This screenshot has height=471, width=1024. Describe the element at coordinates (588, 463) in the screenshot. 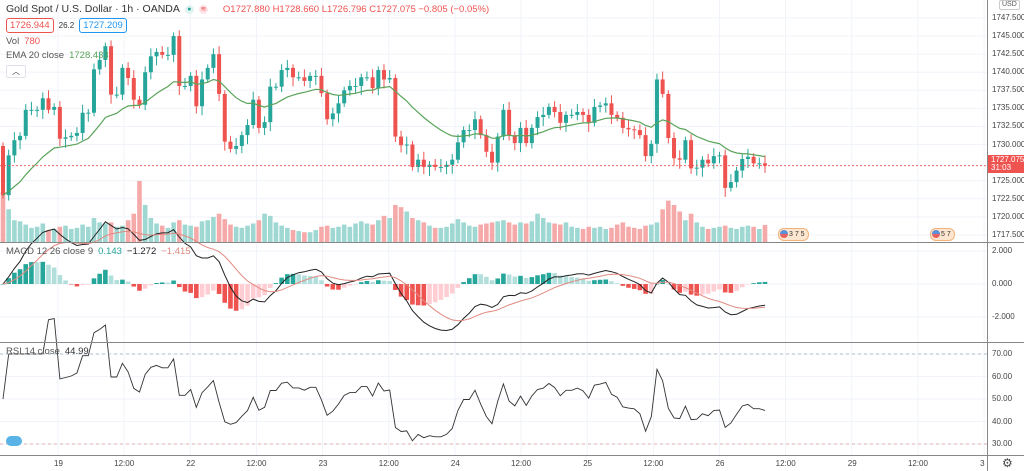

I see `time-tick: 25` at that location.